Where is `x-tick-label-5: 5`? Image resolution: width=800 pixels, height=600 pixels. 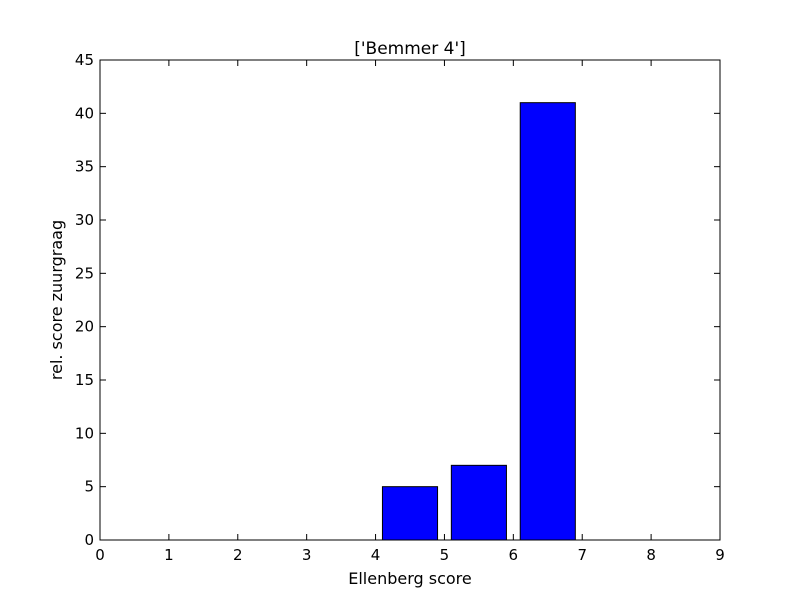 x-tick-label-5: 5 is located at coordinates (445, 555).